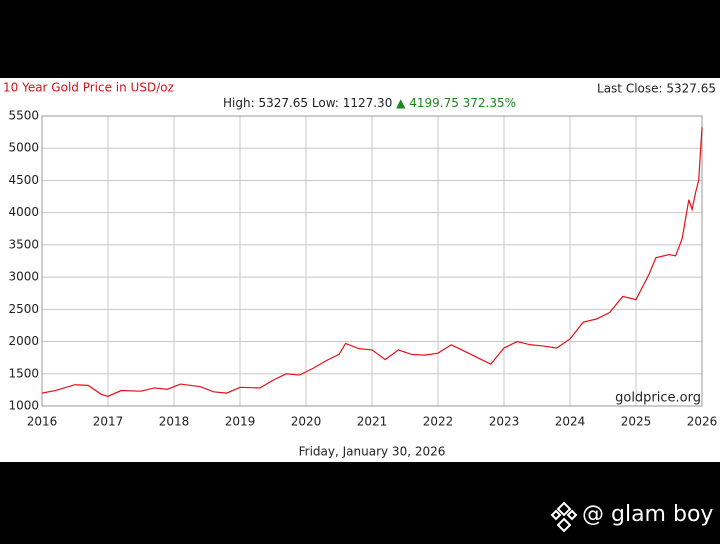 This screenshot has width=720, height=544. Describe the element at coordinates (23, 148) in the screenshot. I see `y-tick-label: 5000` at that location.